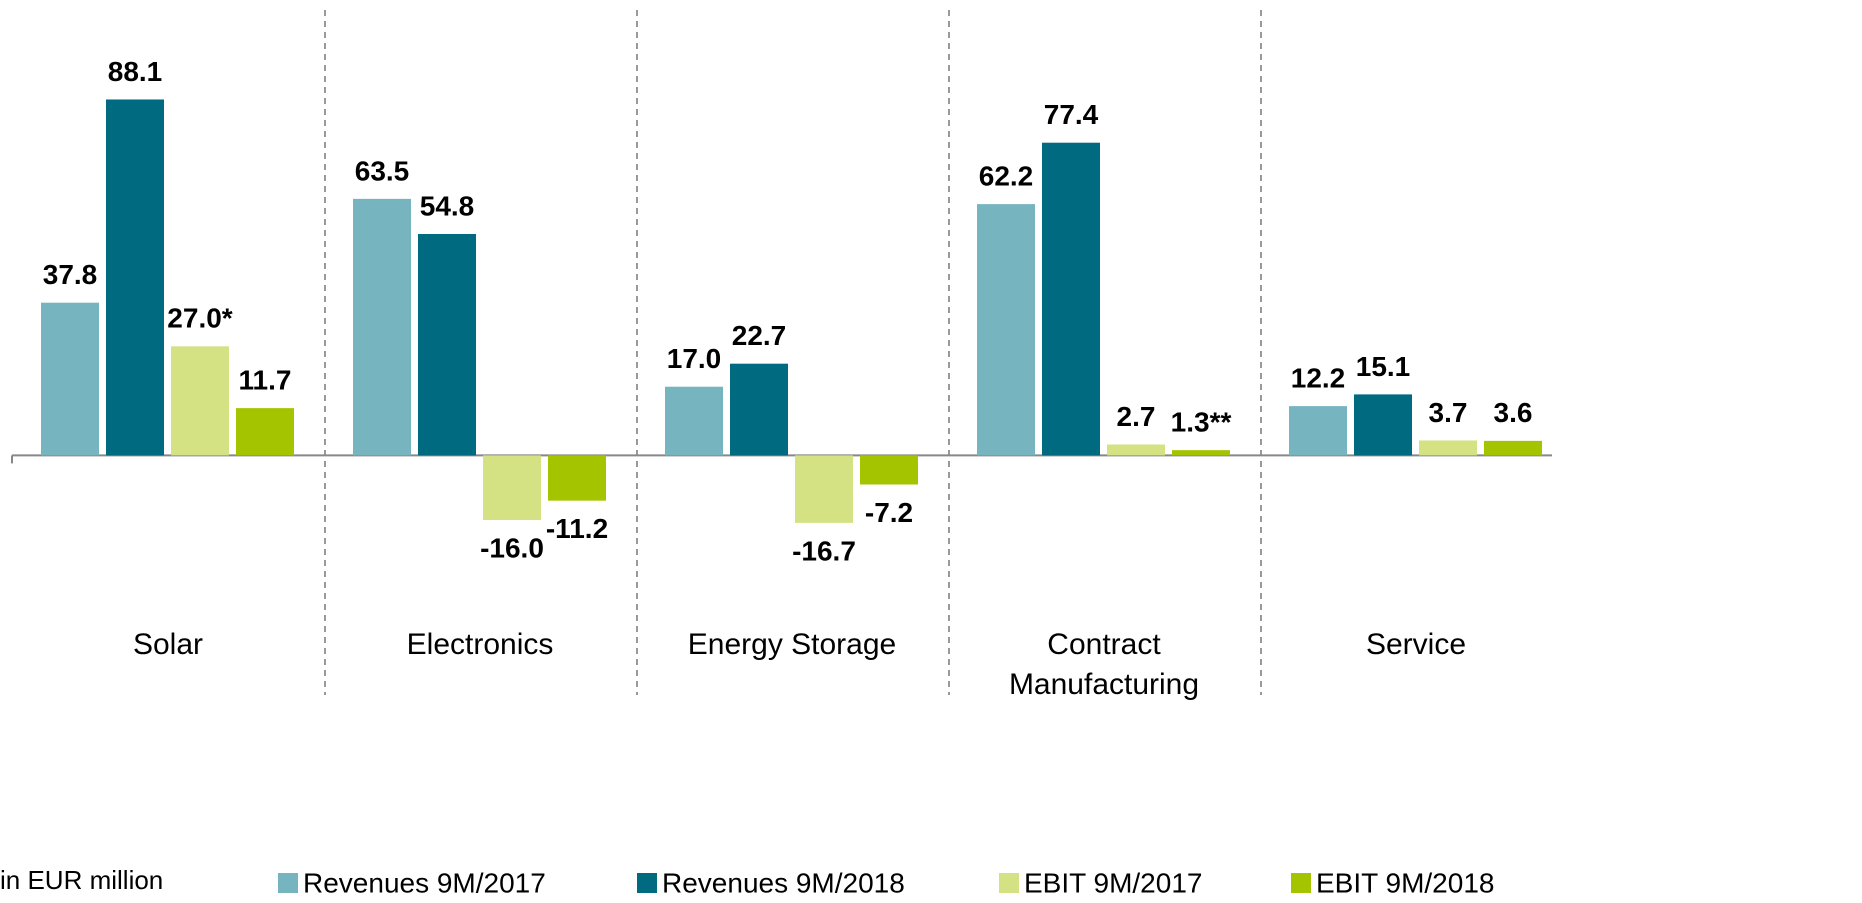 Image resolution: width=1862 pixels, height=903 pixels. I want to click on unit-note: in EUR million, so click(81, 880).